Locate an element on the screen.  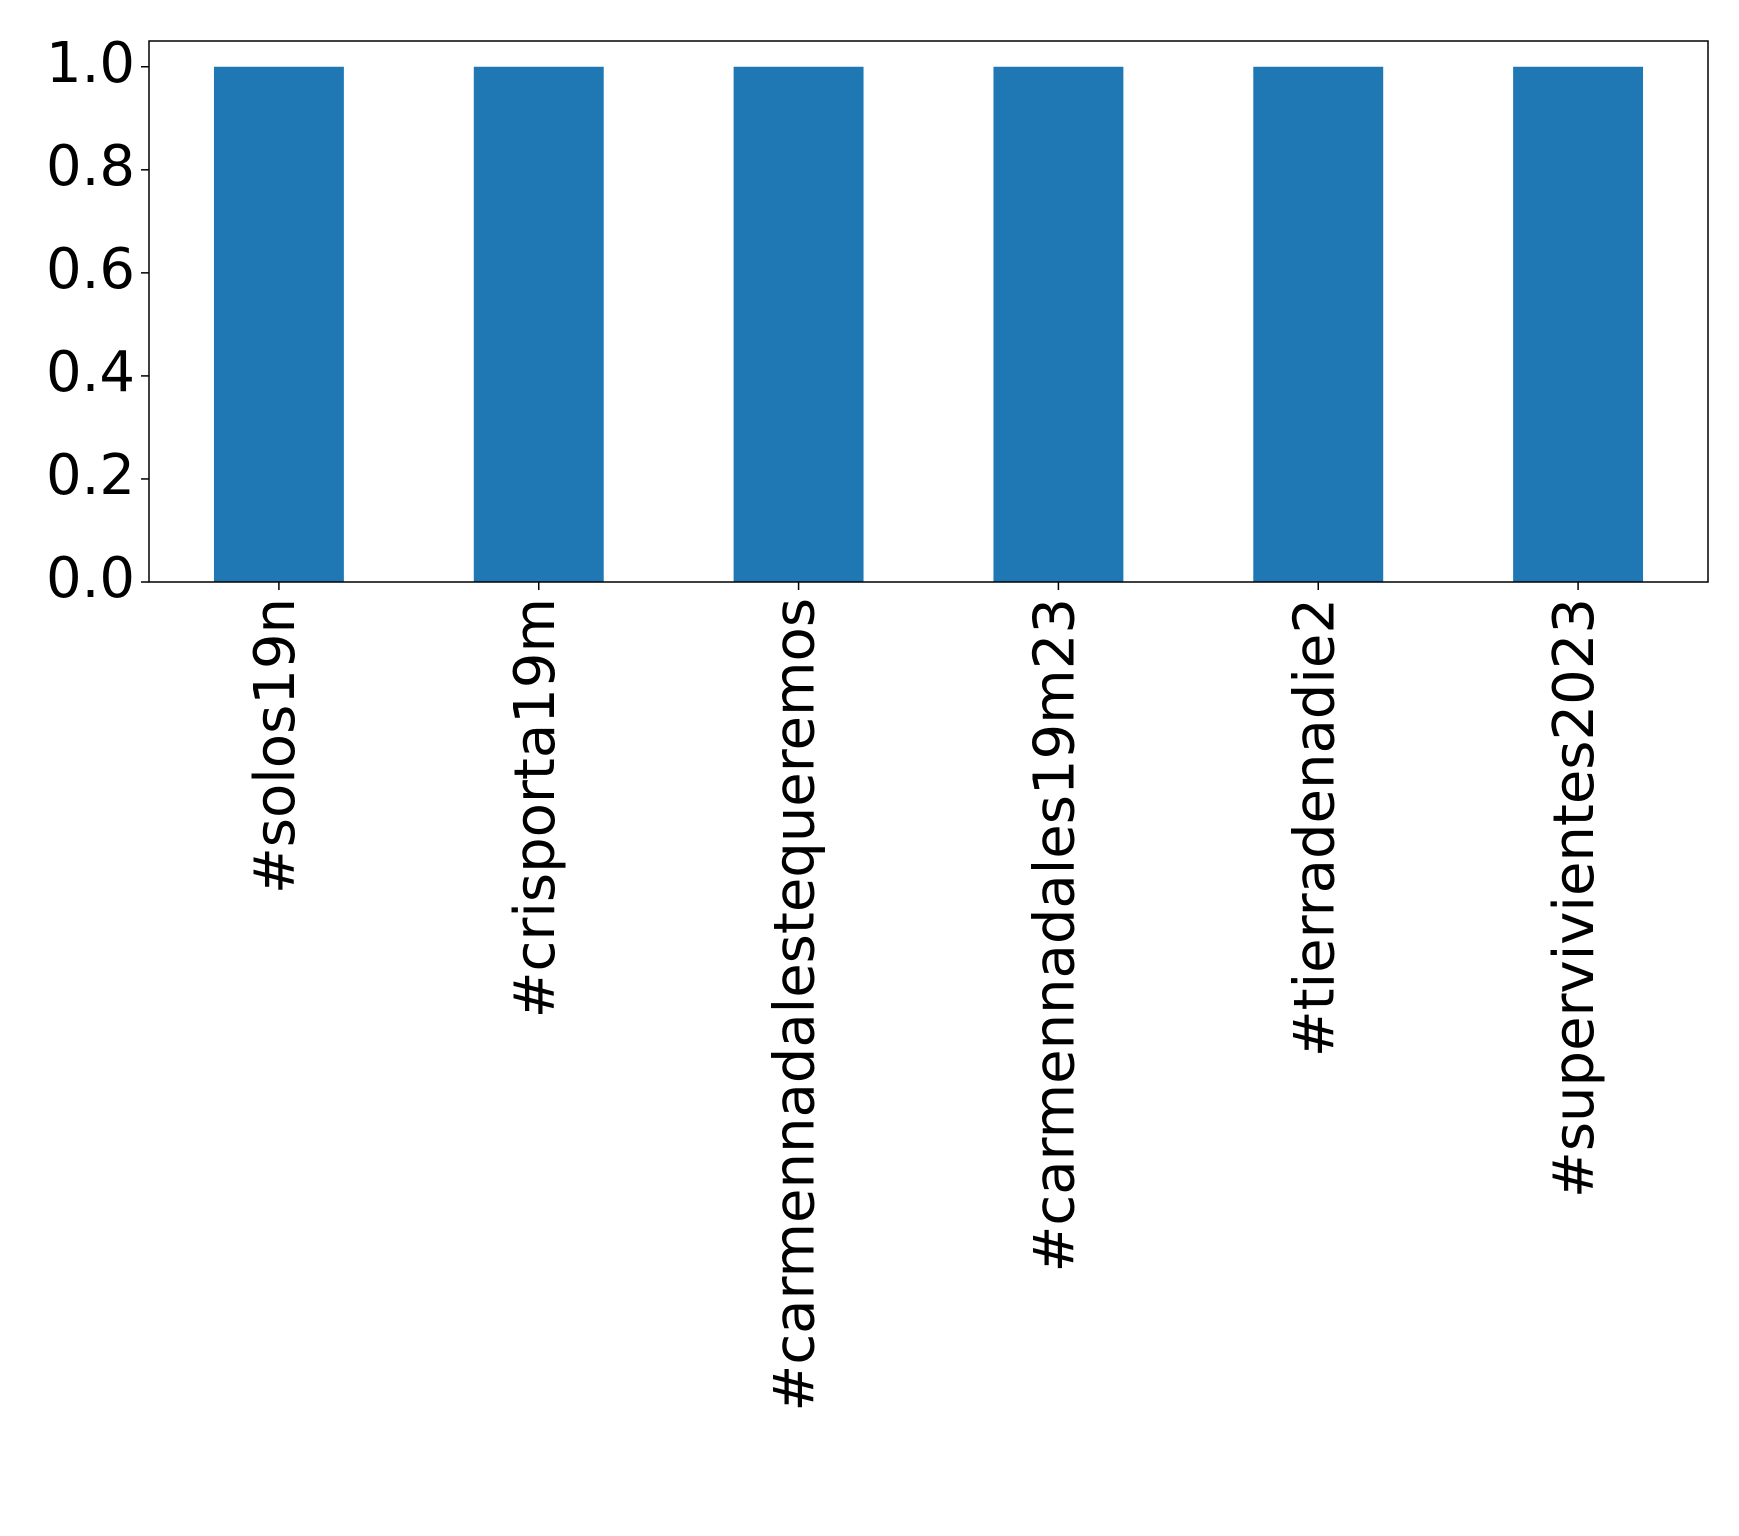
x-tick-label: #carmennadalestequeremos is located at coordinates (795, 1005).